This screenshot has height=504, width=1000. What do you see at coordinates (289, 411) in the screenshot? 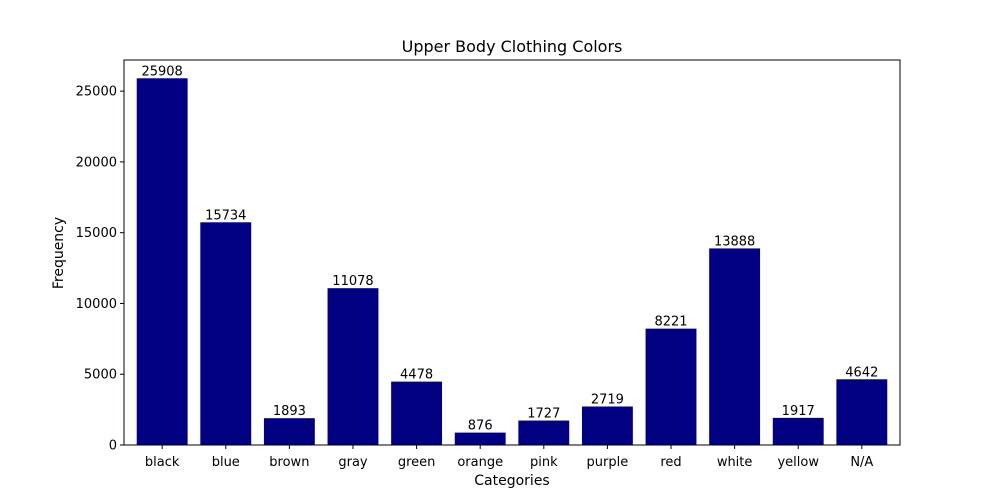
I see `data-label: 1893` at bounding box center [289, 411].